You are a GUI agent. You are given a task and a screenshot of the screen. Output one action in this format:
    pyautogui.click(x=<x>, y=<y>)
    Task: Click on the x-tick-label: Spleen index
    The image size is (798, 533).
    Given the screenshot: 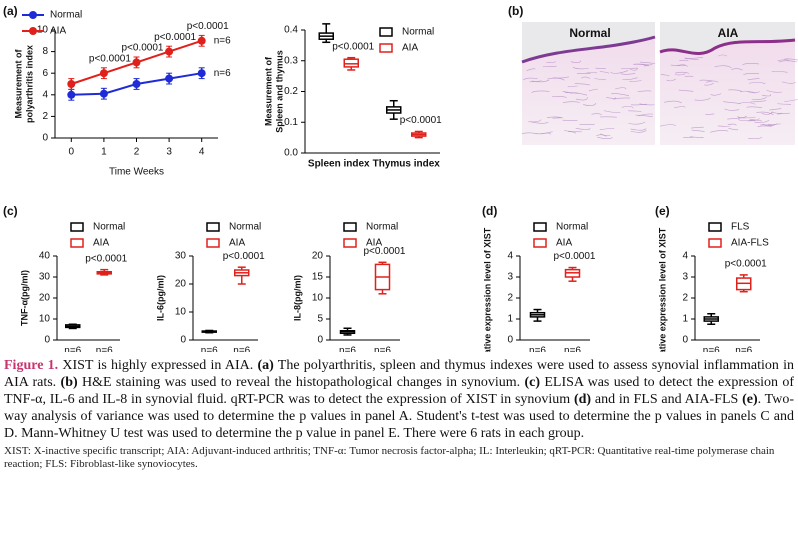 What is the action you would take?
    pyautogui.click(x=339, y=164)
    